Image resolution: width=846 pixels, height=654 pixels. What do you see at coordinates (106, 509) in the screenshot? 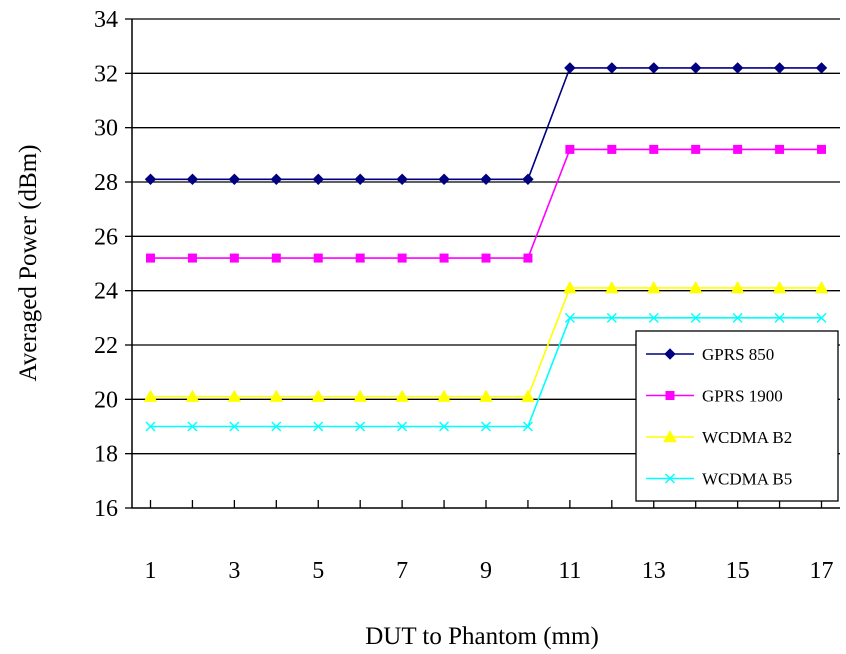
I see `y-tick-label: 16` at bounding box center [106, 509].